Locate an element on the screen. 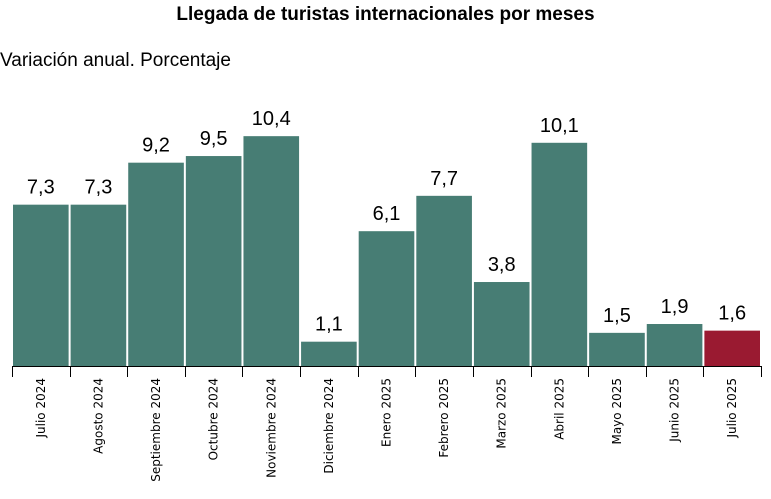 This screenshot has height=499, width=771. value-label-5: 10,4 is located at coordinates (271, 119).